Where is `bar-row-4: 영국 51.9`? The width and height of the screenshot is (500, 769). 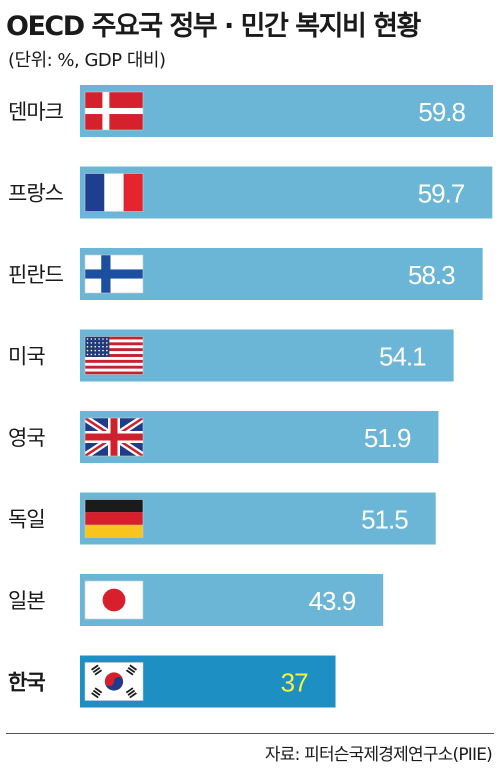 bar-row-4: 영국 51.9 is located at coordinates (223, 437).